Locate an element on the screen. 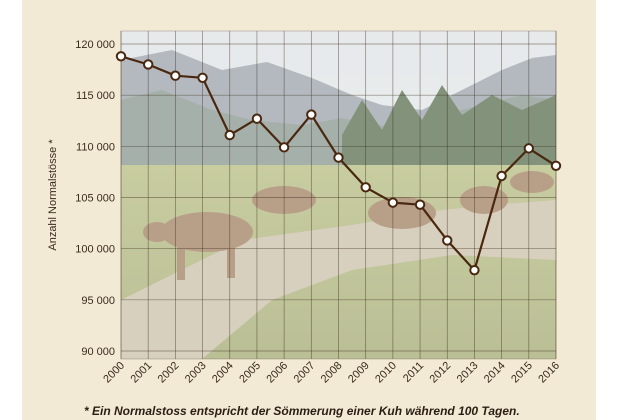  y-tick-label: 100 000 is located at coordinates (95, 250).